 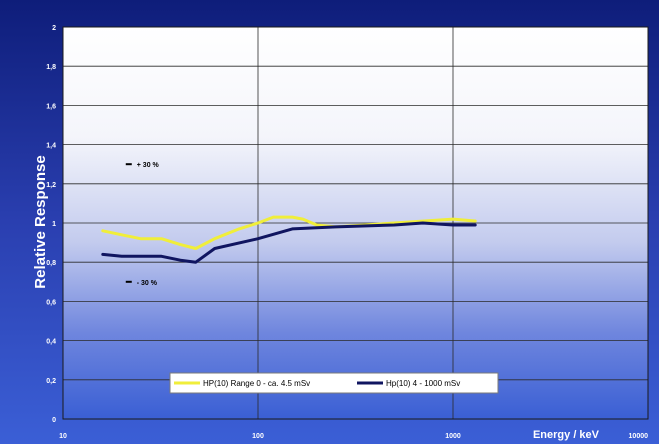 I want to click on legend-label-hp10-range: HP(10) Range 0 - ca. 4.5 mSv, so click(x=256, y=383).